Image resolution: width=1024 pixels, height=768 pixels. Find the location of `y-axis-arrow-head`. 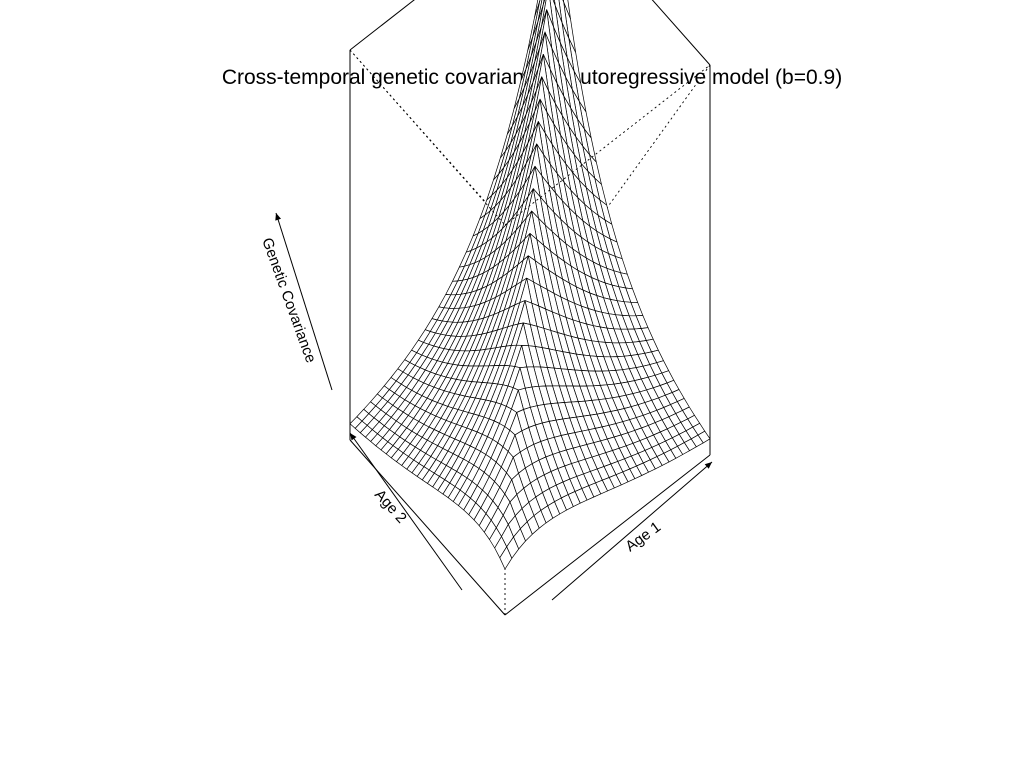

y-axis-arrow-head is located at coordinates (353, 437).